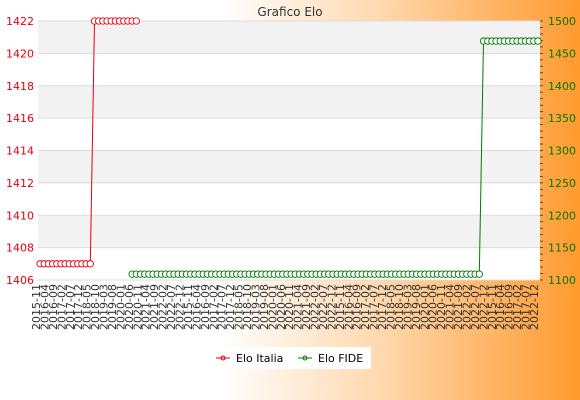  Describe the element at coordinates (223, 358) in the screenshot. I see `legend-marker-elo-italia` at that location.